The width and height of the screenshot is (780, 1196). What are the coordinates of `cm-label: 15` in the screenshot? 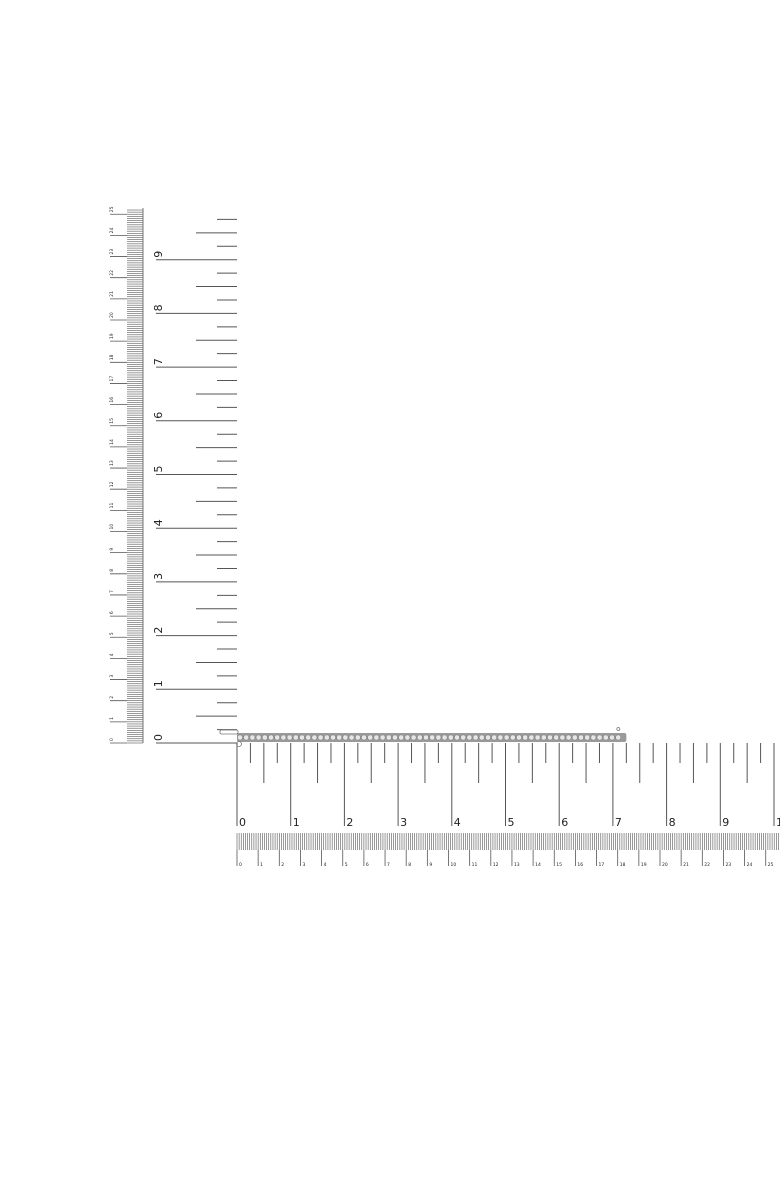 It's located at (112, 421).